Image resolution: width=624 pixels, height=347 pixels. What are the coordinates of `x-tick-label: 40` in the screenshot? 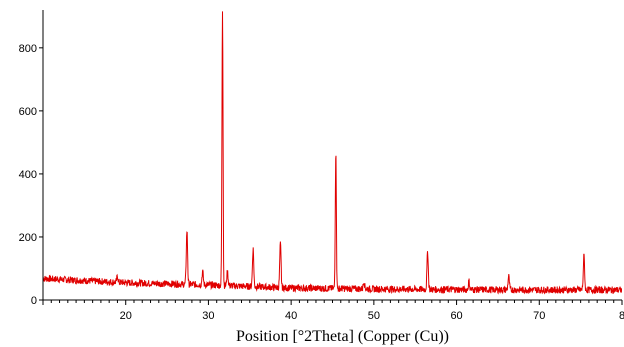 It's located at (291, 316).